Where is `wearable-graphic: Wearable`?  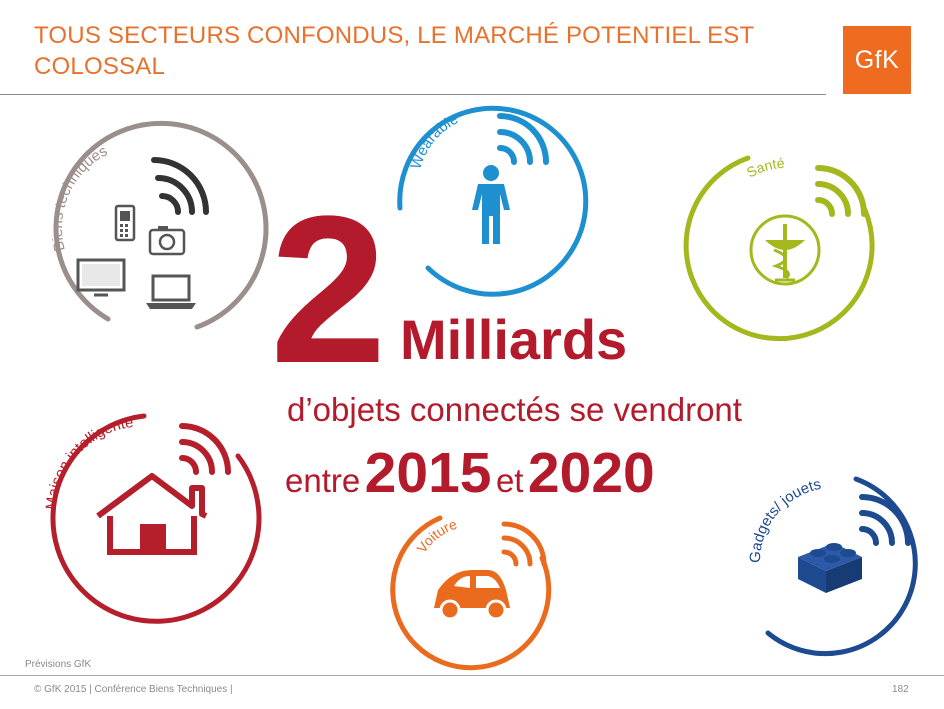
wearable-graphic: Wearable is located at coordinates (493, 201).